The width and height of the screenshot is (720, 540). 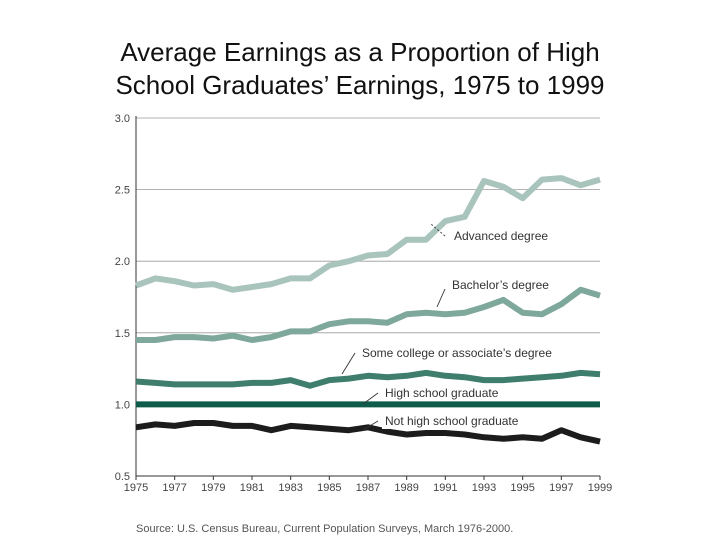 What do you see at coordinates (445, 488) in the screenshot?
I see `x-tick-label: 1991` at bounding box center [445, 488].